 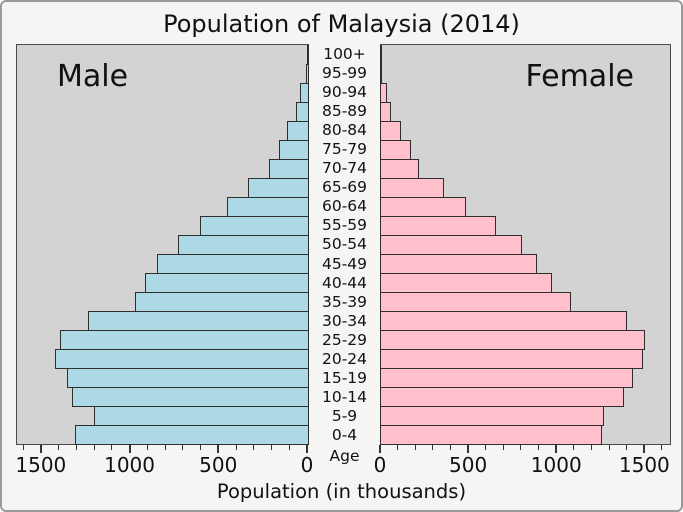 What do you see at coordinates (344, 397) in the screenshot?
I see `age-group-label: 10-14` at bounding box center [344, 397].